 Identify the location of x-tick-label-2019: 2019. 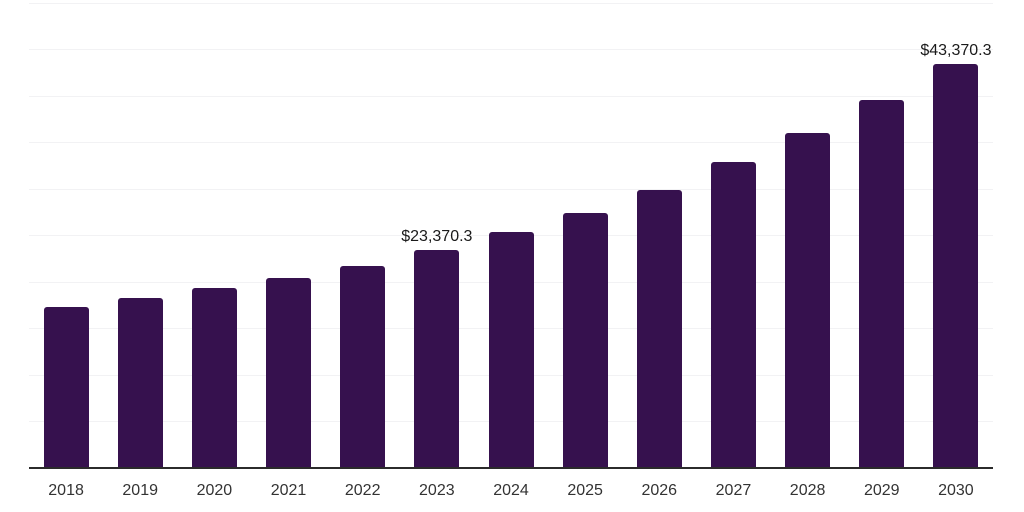
(140, 490).